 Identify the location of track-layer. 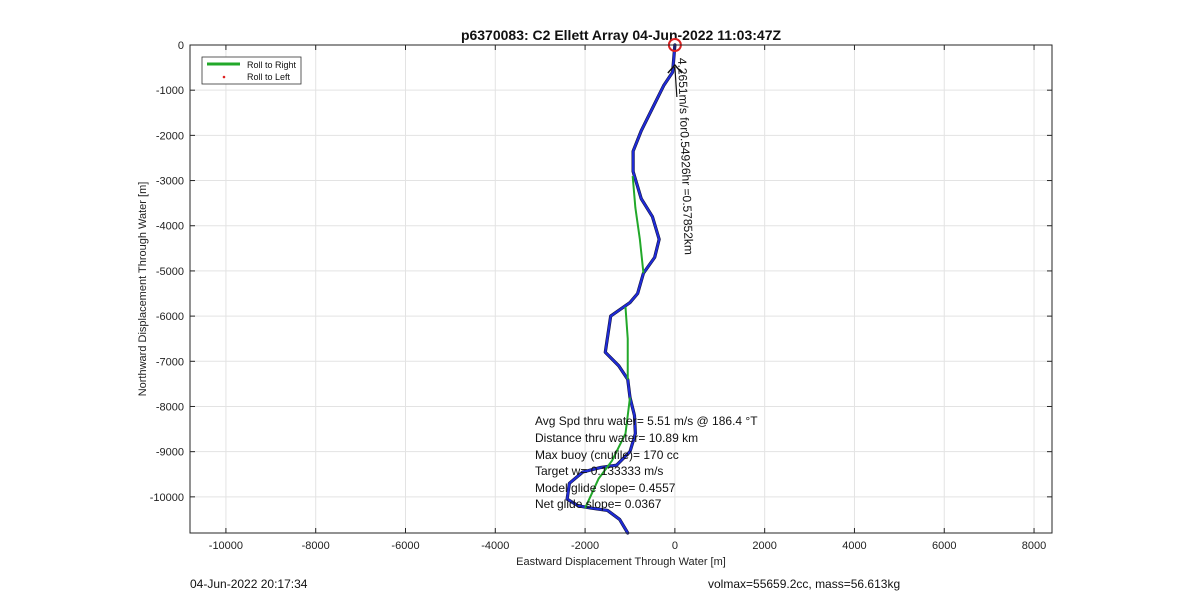
(621, 289).